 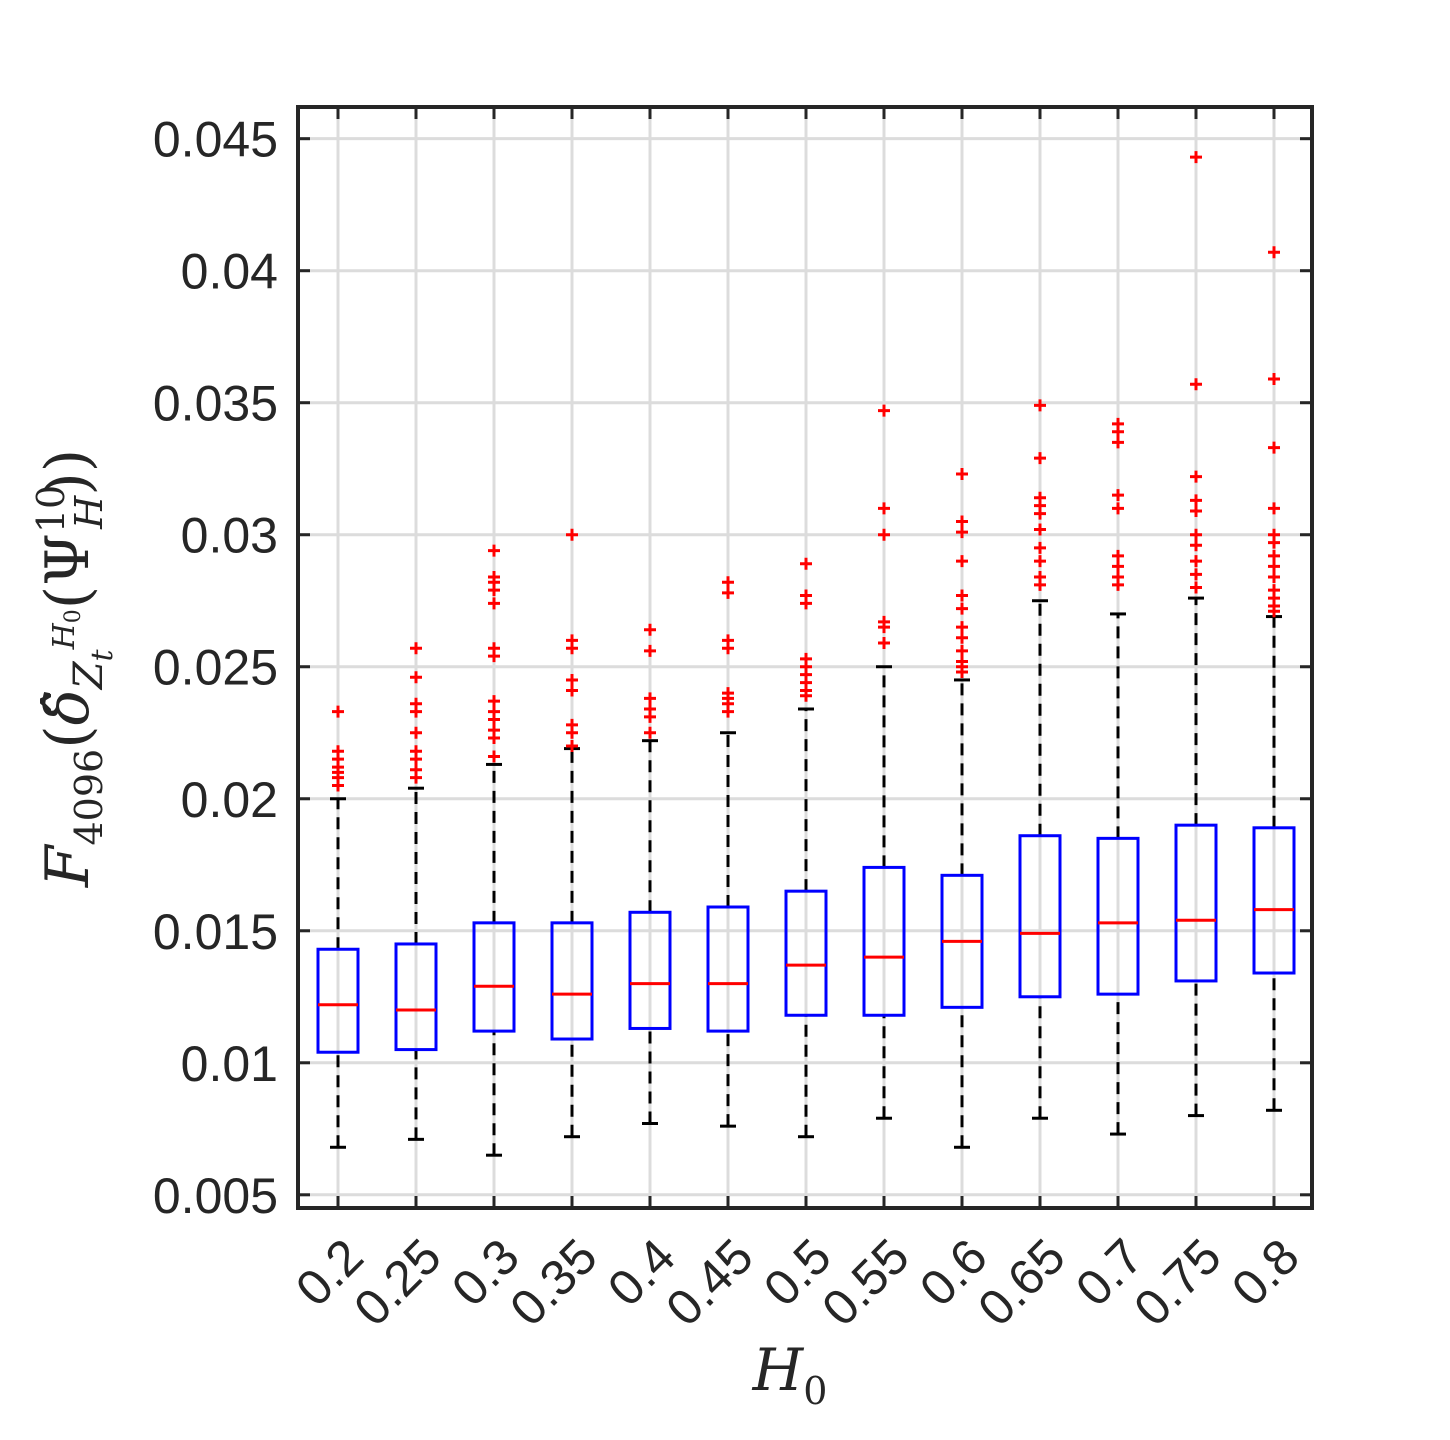 I want to click on y-tick-label: 0.04, so click(x=229, y=272).